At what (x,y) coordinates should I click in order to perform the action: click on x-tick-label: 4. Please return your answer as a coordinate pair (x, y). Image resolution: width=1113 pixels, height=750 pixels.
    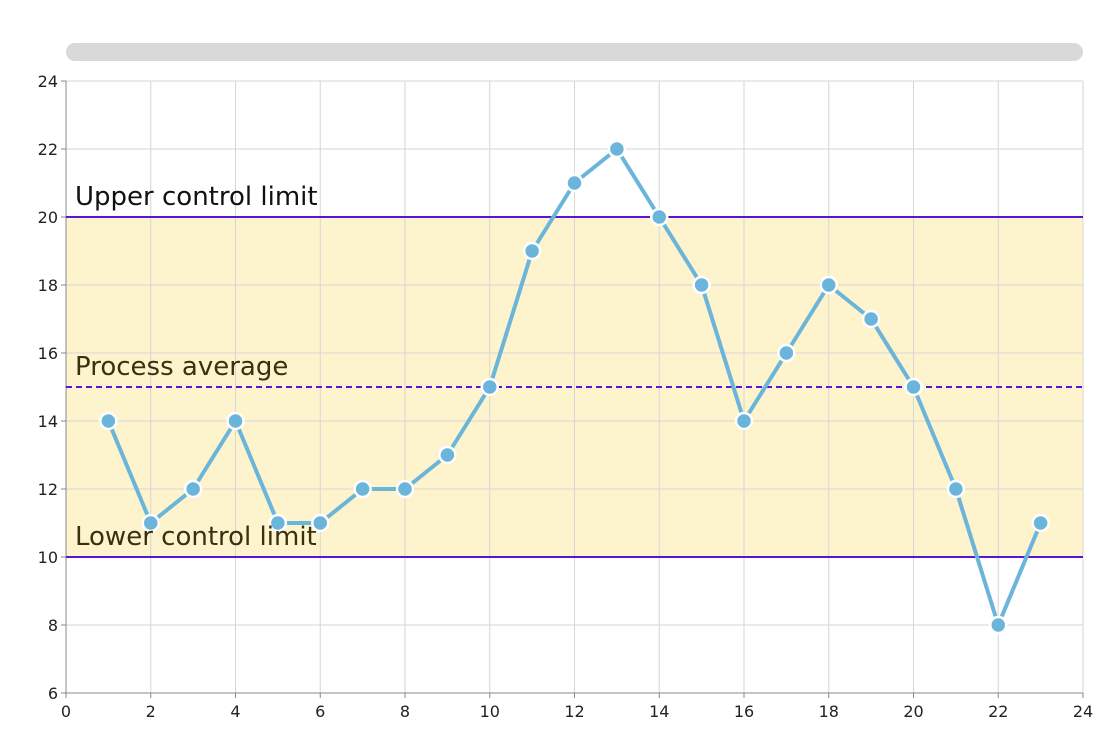
    Looking at the image, I should click on (235, 711).